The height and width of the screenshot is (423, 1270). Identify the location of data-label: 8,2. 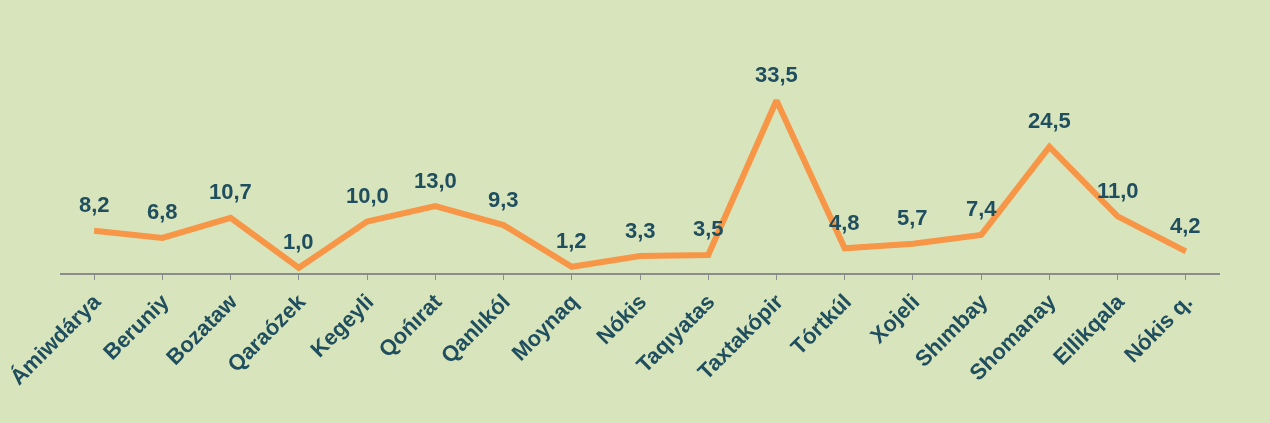
(94, 204).